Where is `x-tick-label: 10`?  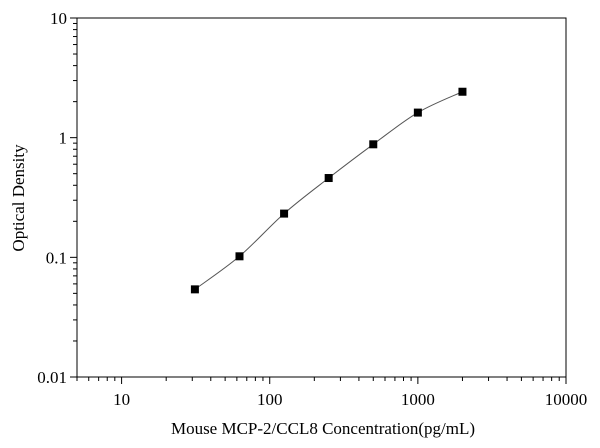 x-tick-label: 10 is located at coordinates (121, 399).